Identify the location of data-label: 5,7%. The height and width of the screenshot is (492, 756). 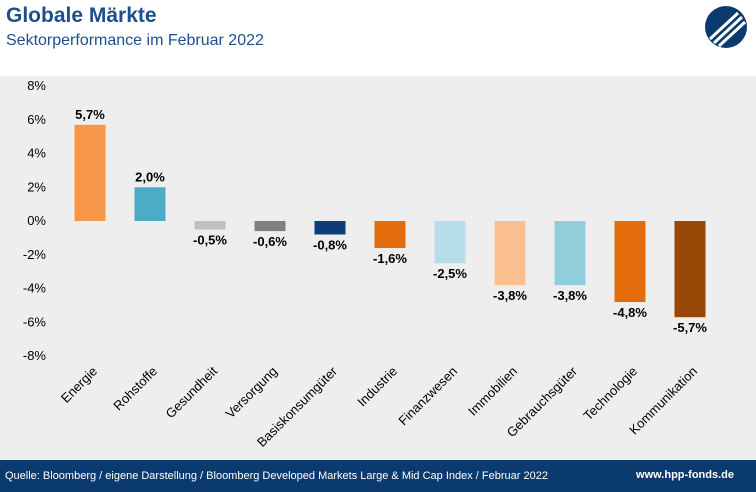
(90, 114).